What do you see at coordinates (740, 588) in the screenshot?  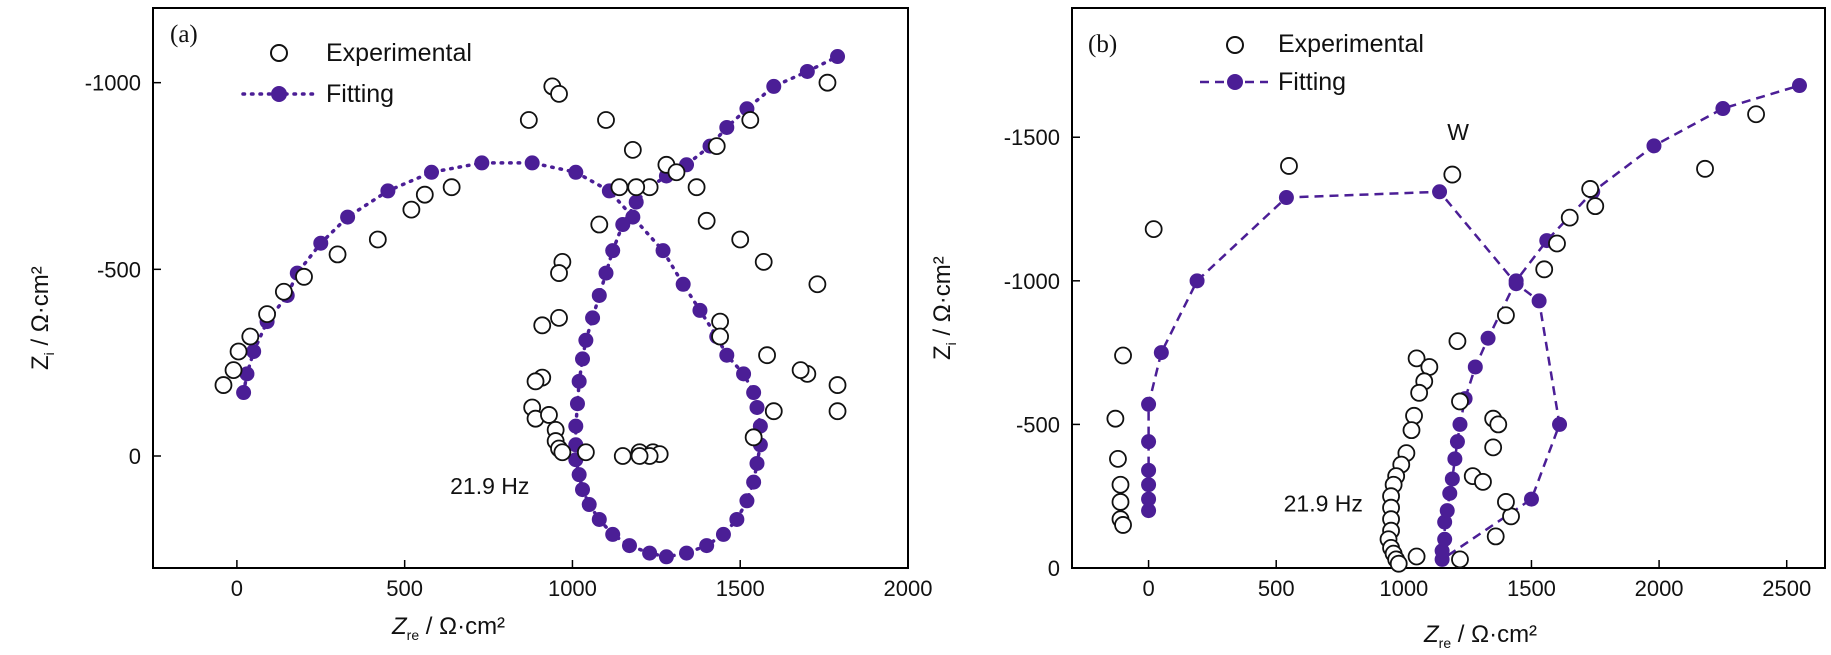 I see `x-tick-label: 1500` at bounding box center [740, 588].